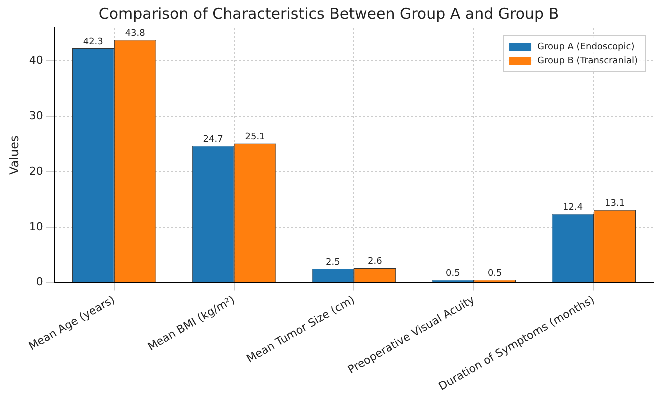 Image resolution: width=662 pixels, height=401 pixels. What do you see at coordinates (14, 156) in the screenshot?
I see `y-axis-title: Values` at bounding box center [14, 156].